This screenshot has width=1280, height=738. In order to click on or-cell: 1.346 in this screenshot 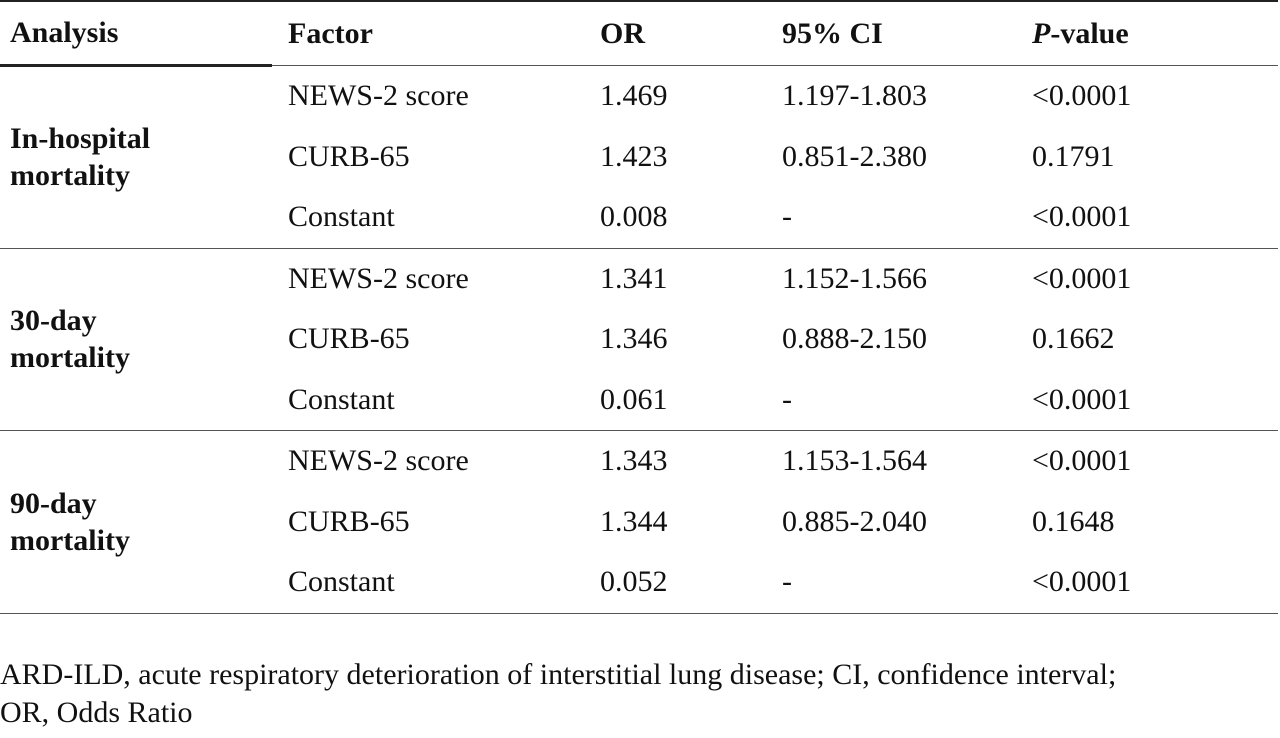, I will do `click(634, 339)`.